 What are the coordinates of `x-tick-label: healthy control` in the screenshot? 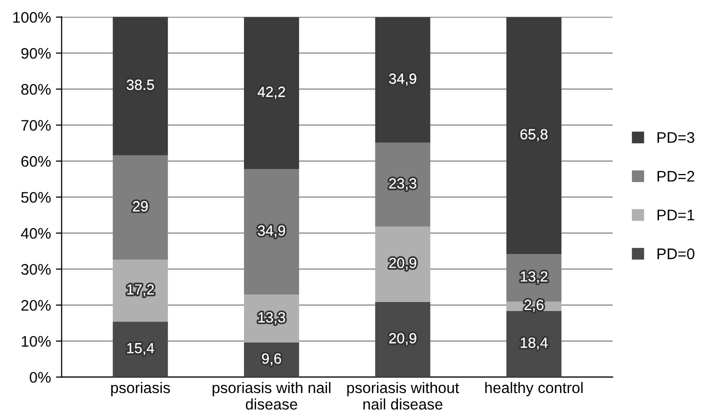 It's located at (534, 389).